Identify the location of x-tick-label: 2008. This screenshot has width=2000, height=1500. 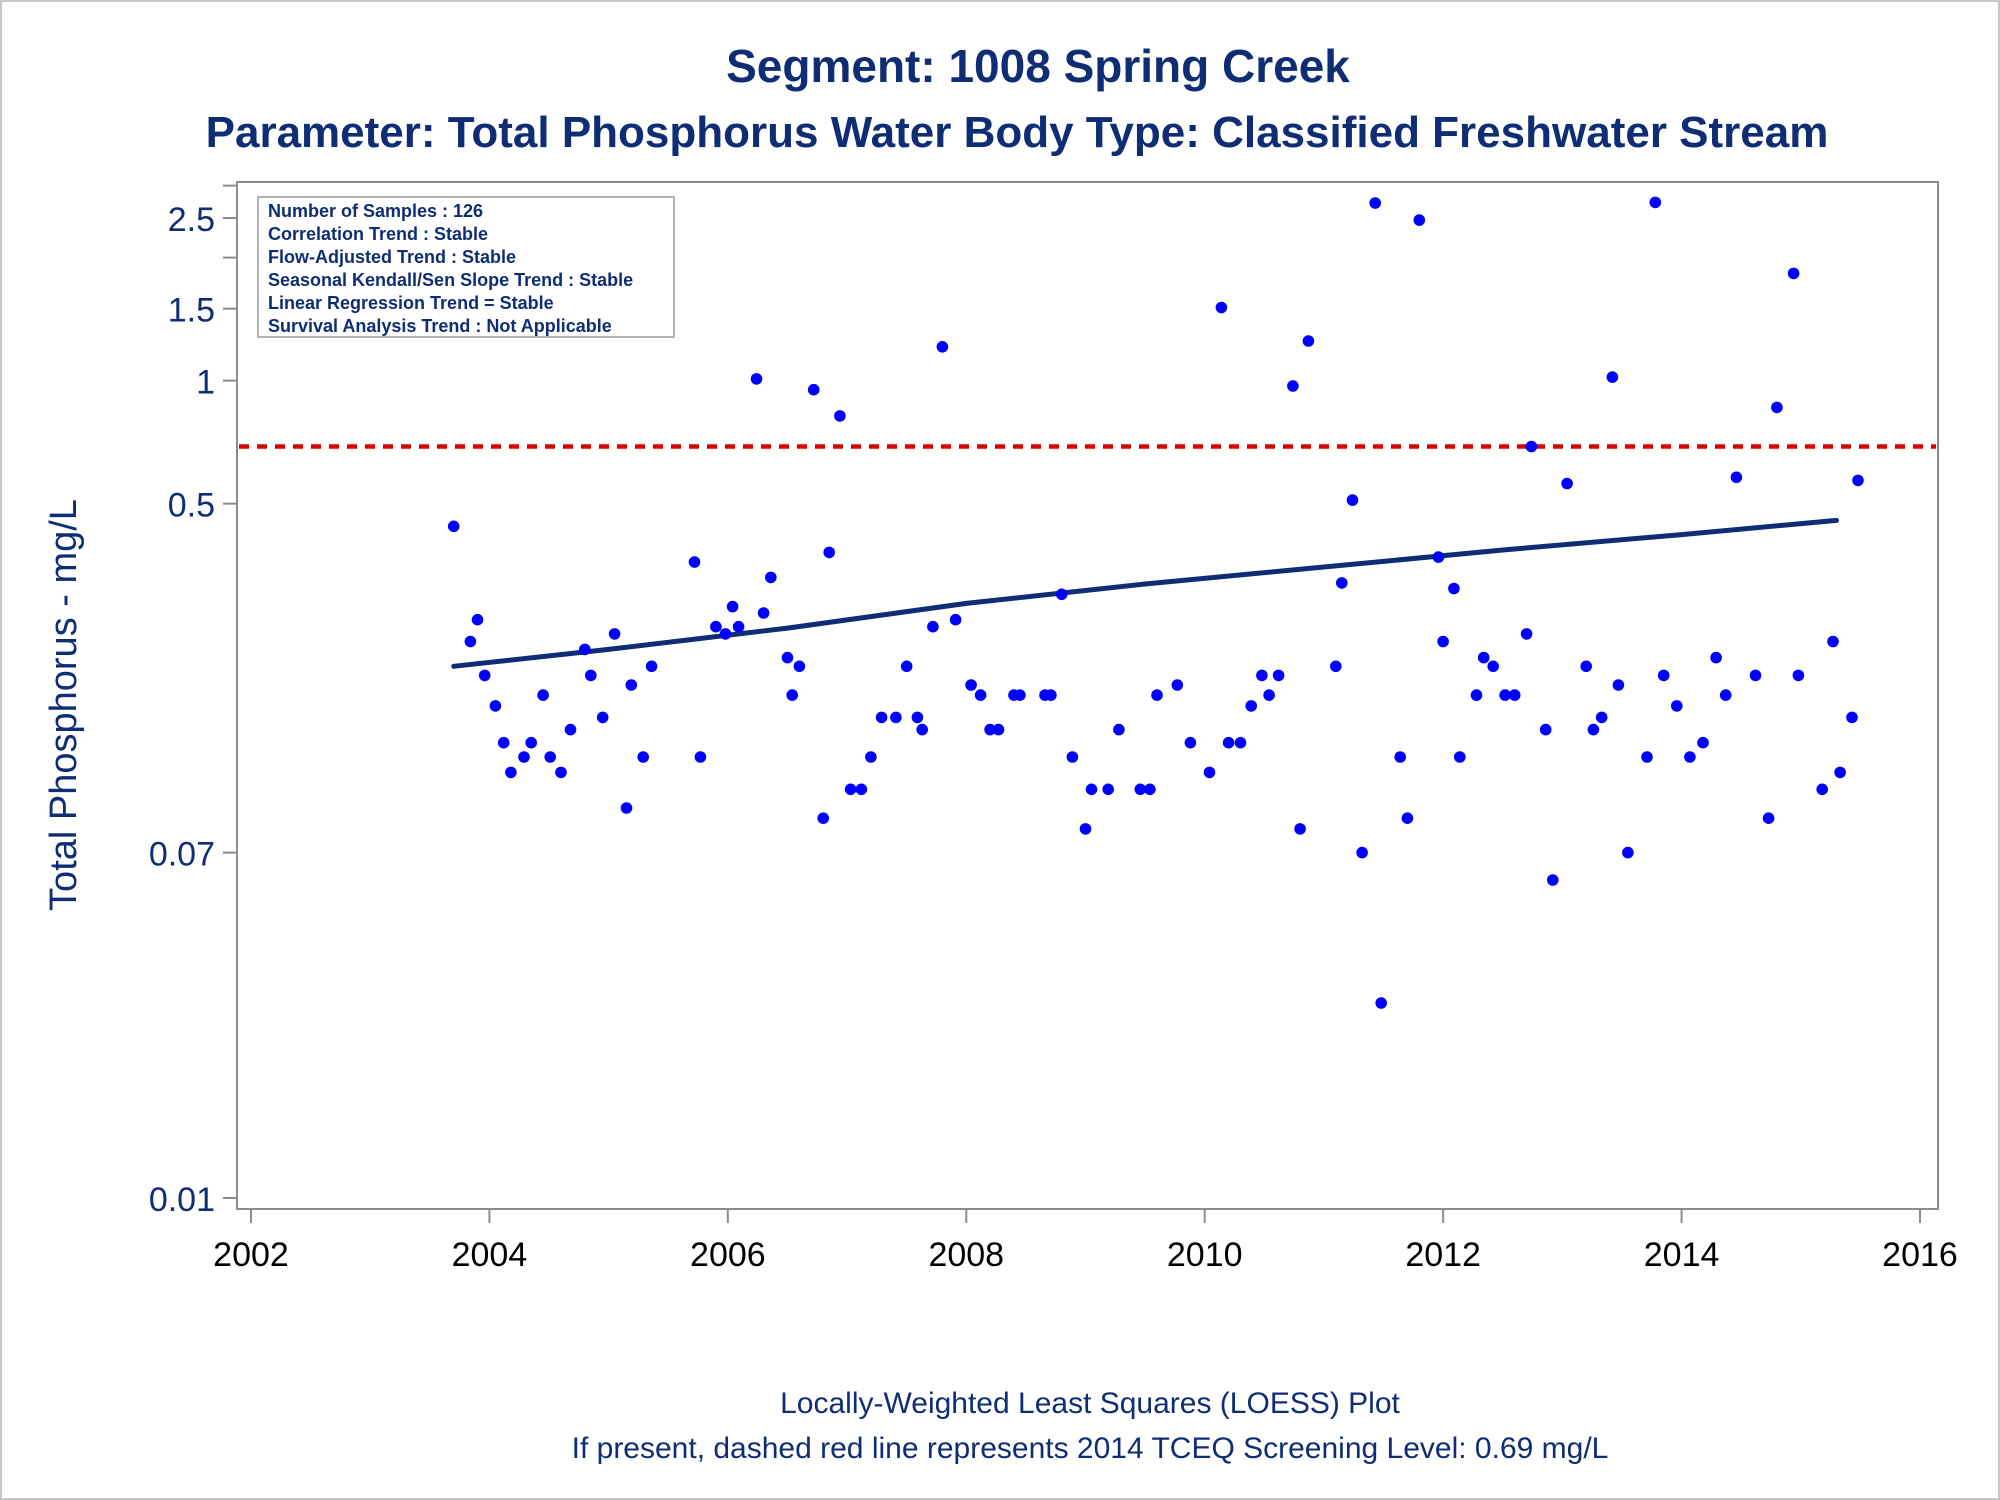
(966, 1255).